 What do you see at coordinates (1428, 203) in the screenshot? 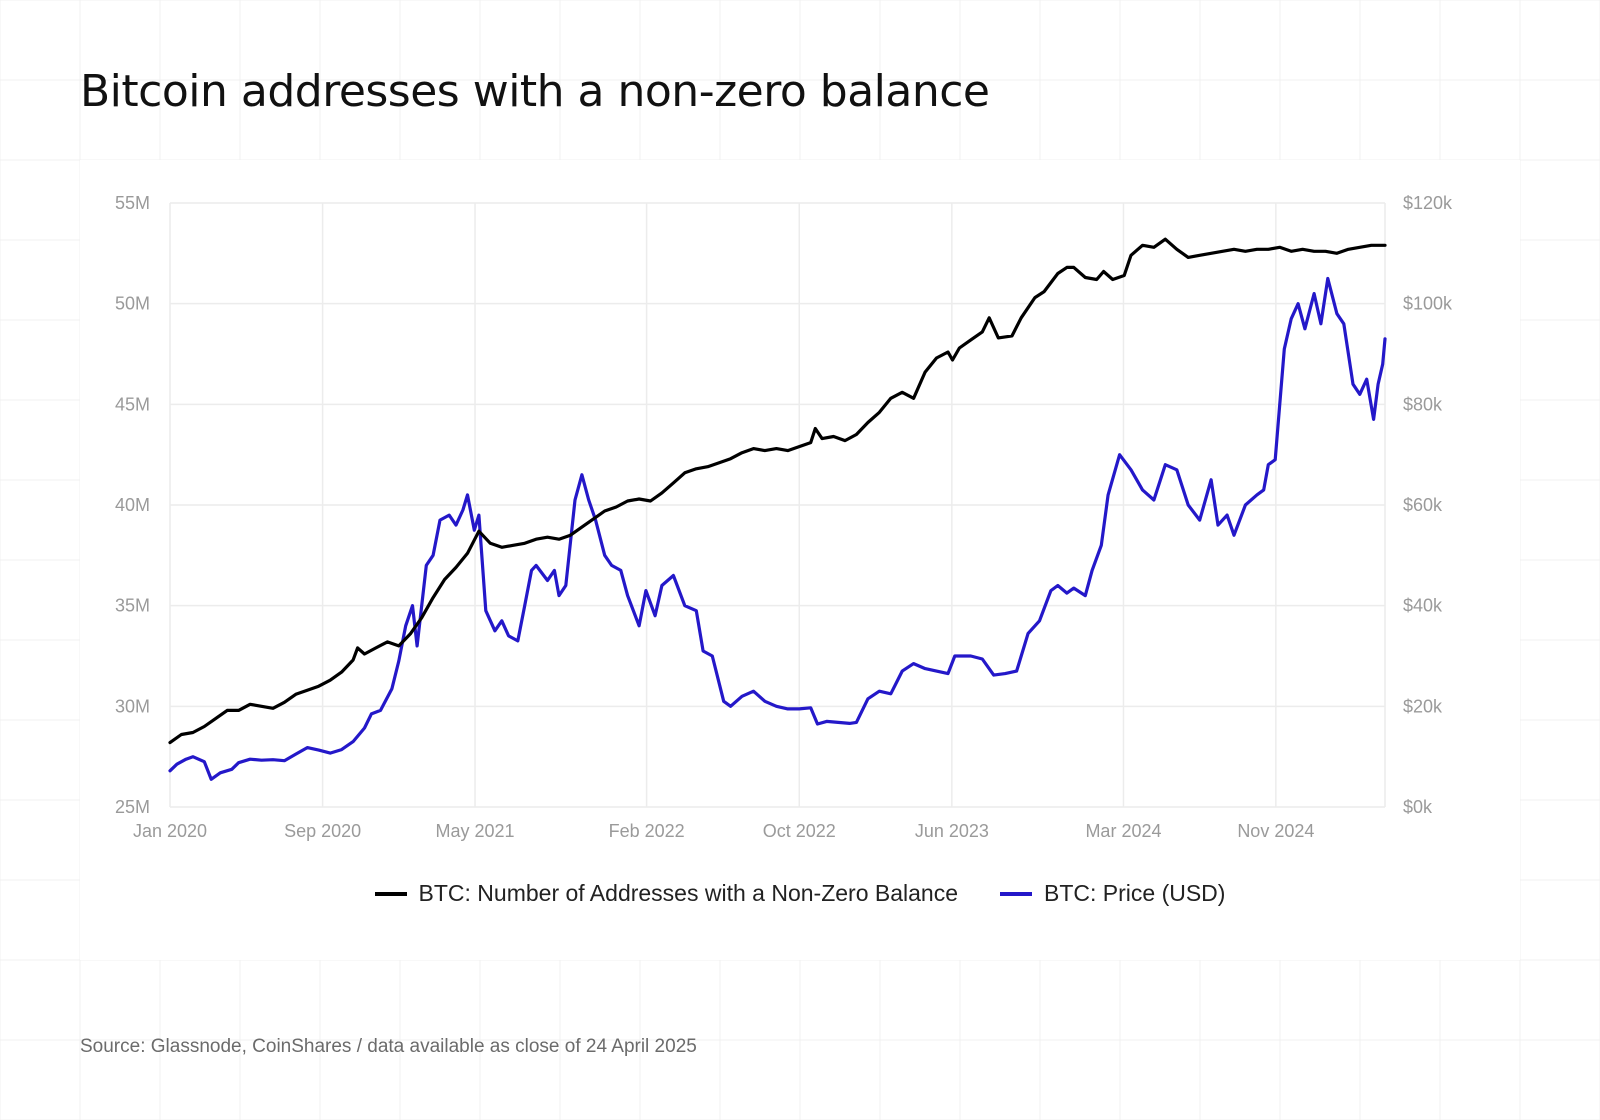
I see `y-right-tick-label: $120k` at bounding box center [1428, 203].